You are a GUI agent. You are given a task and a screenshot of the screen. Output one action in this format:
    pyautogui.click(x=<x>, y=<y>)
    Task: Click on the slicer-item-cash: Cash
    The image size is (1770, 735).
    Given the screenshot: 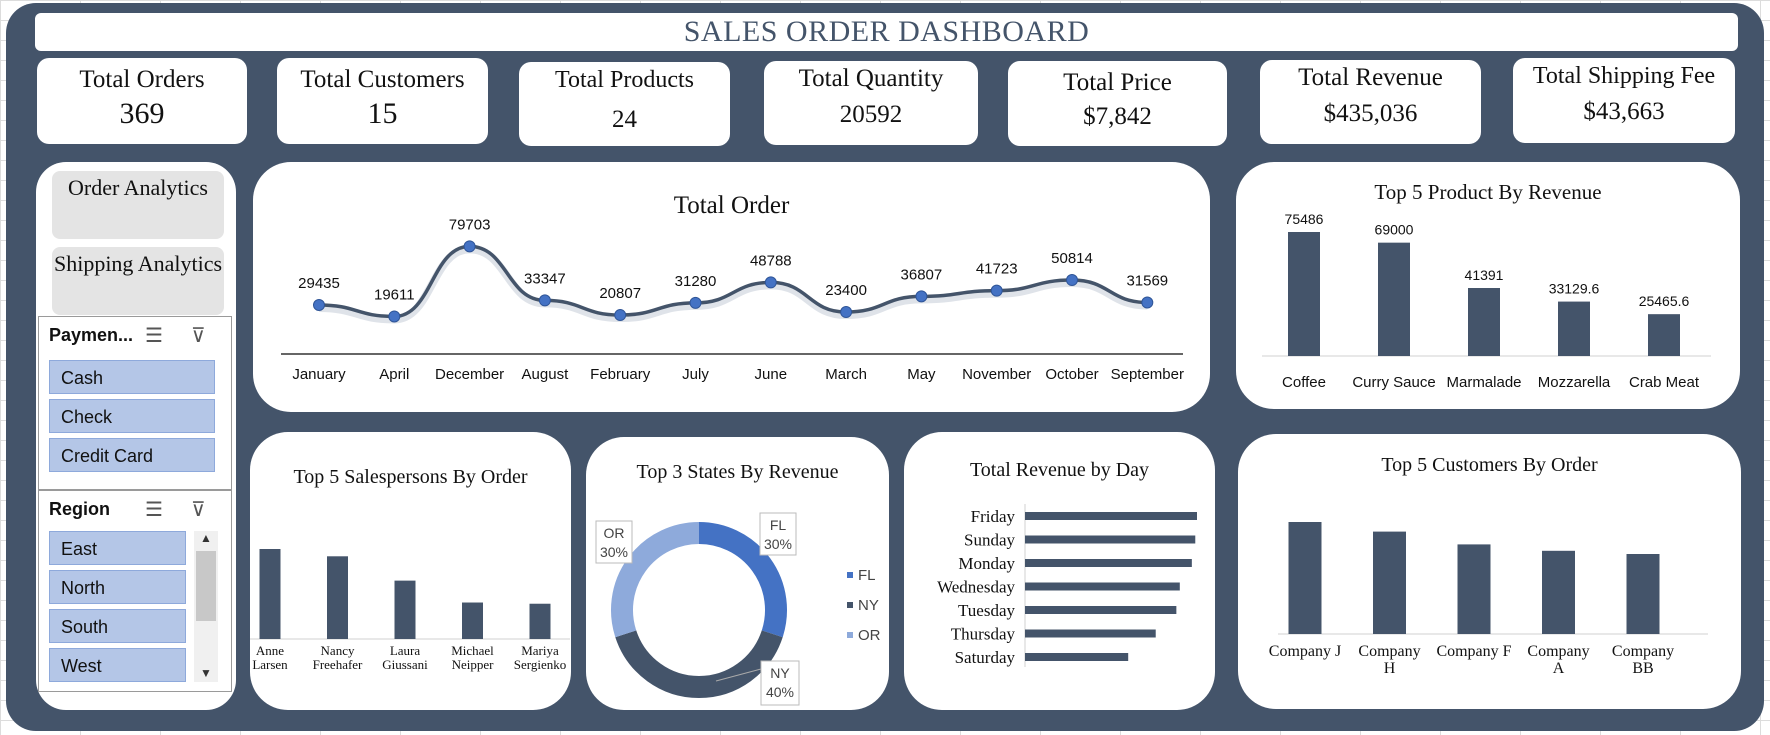 What is the action you would take?
    pyautogui.click(x=132, y=377)
    